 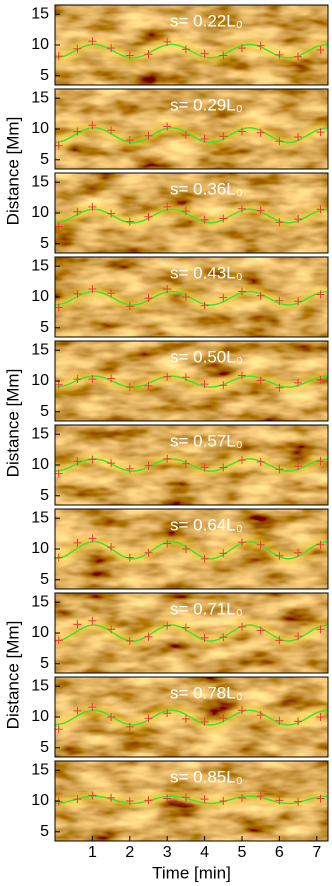 I want to click on panel: 5 10 15 s= 0.78L₀, so click(x=180, y=717).